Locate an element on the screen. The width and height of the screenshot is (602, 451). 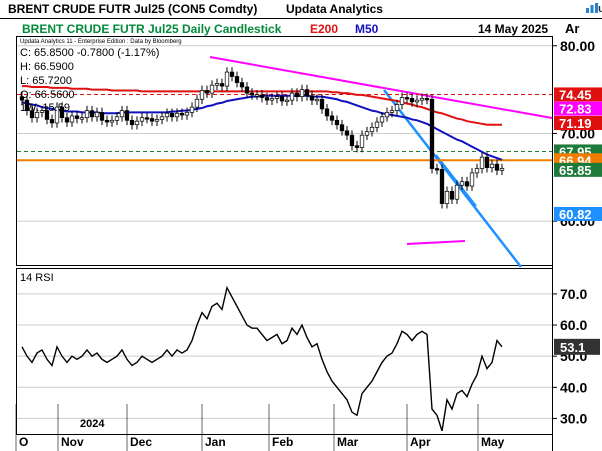
month-label: O is located at coordinates (23, 442).